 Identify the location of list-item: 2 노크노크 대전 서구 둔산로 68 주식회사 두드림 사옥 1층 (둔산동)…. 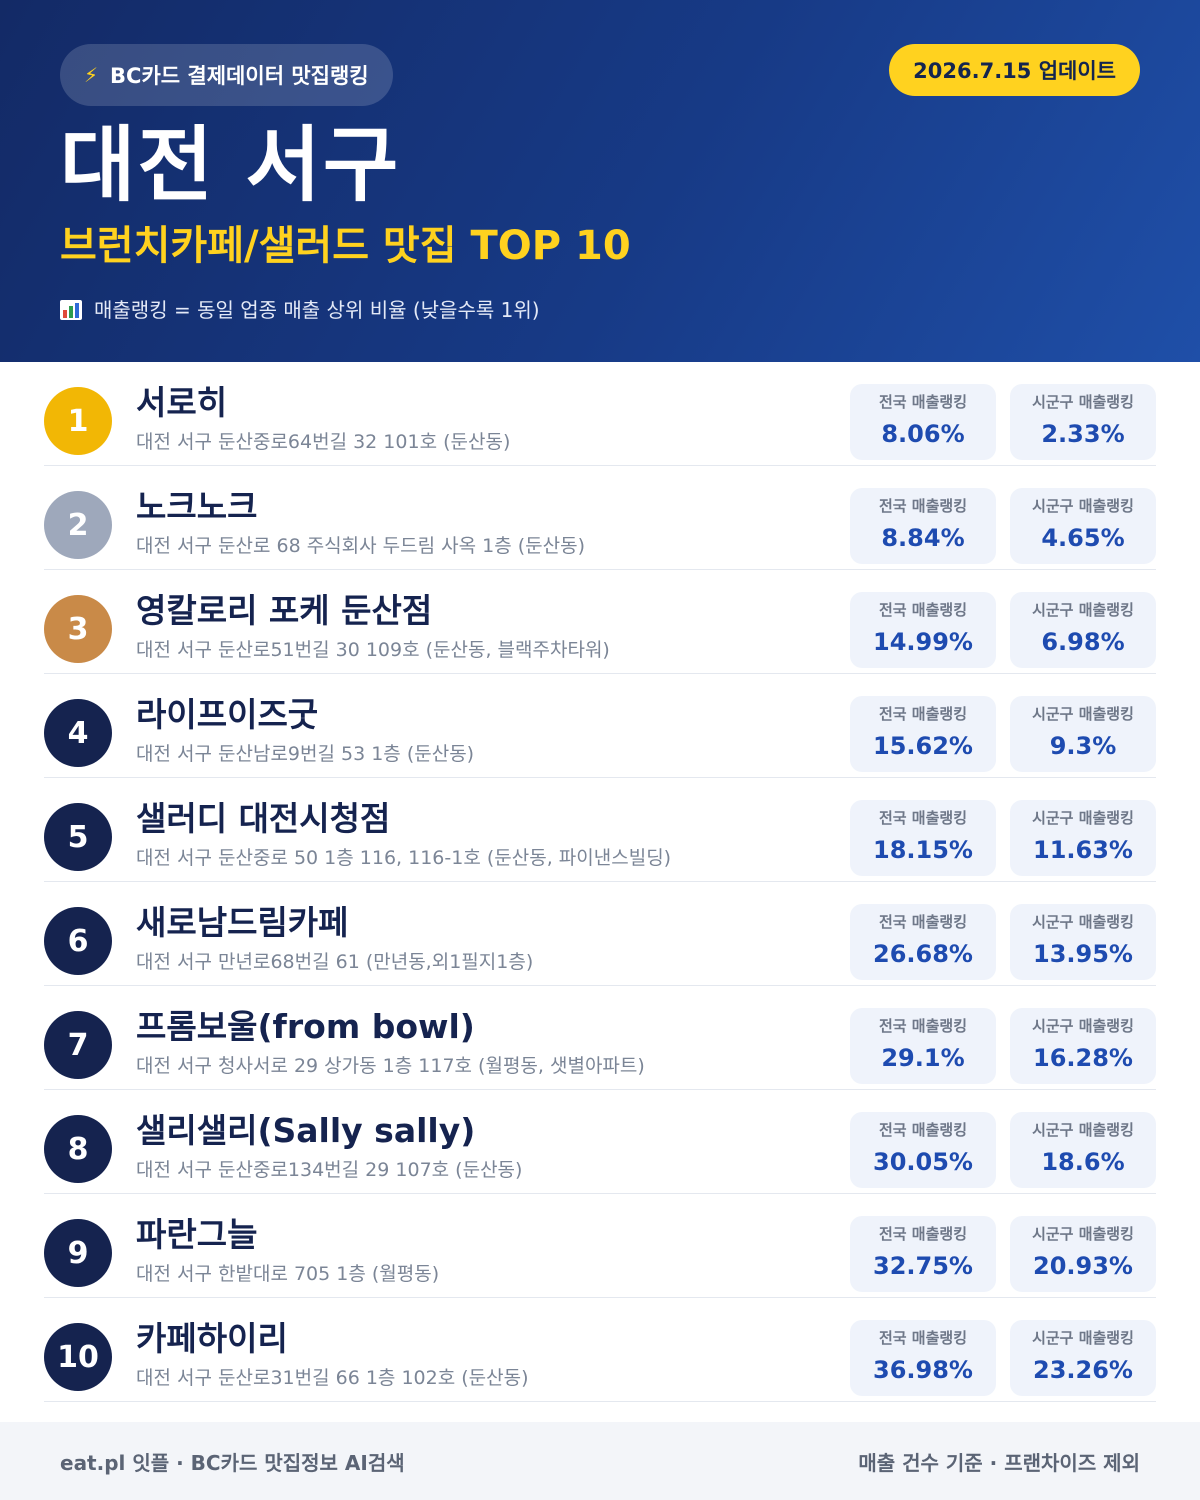
(600, 518).